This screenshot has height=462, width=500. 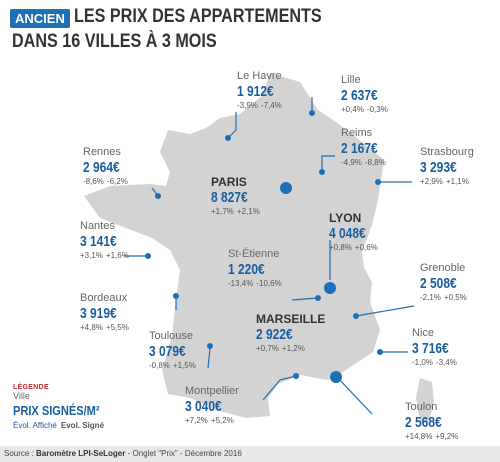 What do you see at coordinates (97, 226) in the screenshot?
I see `city-name: Nantes` at bounding box center [97, 226].